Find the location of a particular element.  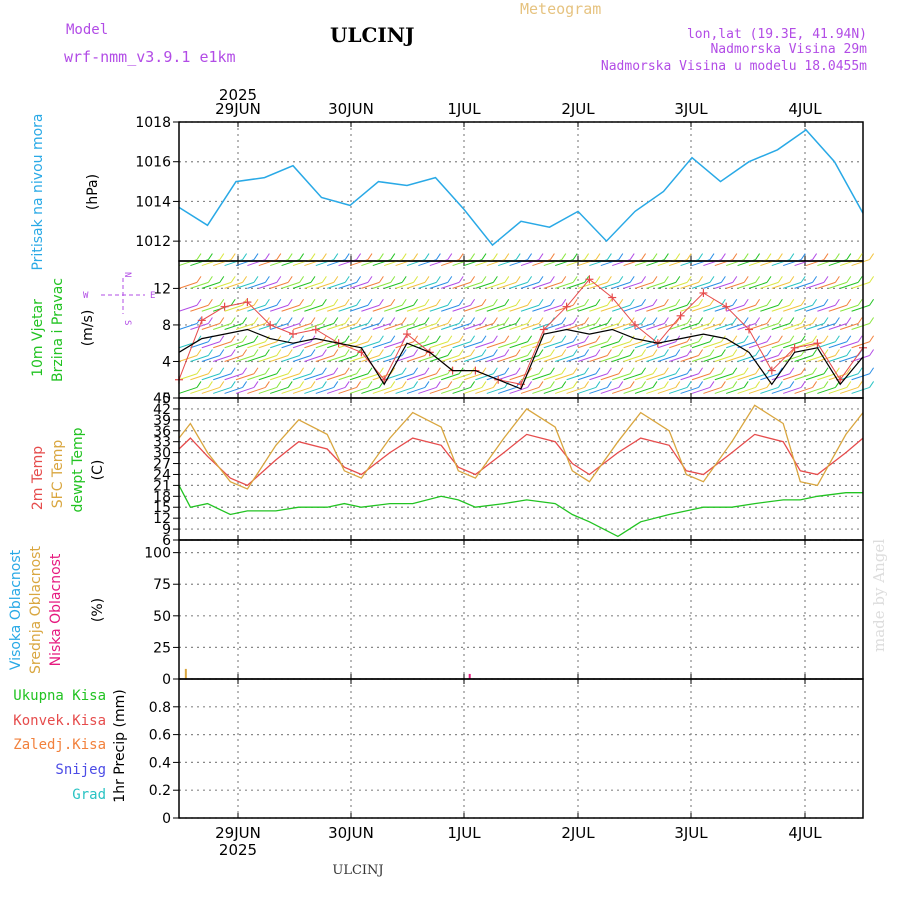

date-label-bottom: 29JUN is located at coordinates (238, 833).